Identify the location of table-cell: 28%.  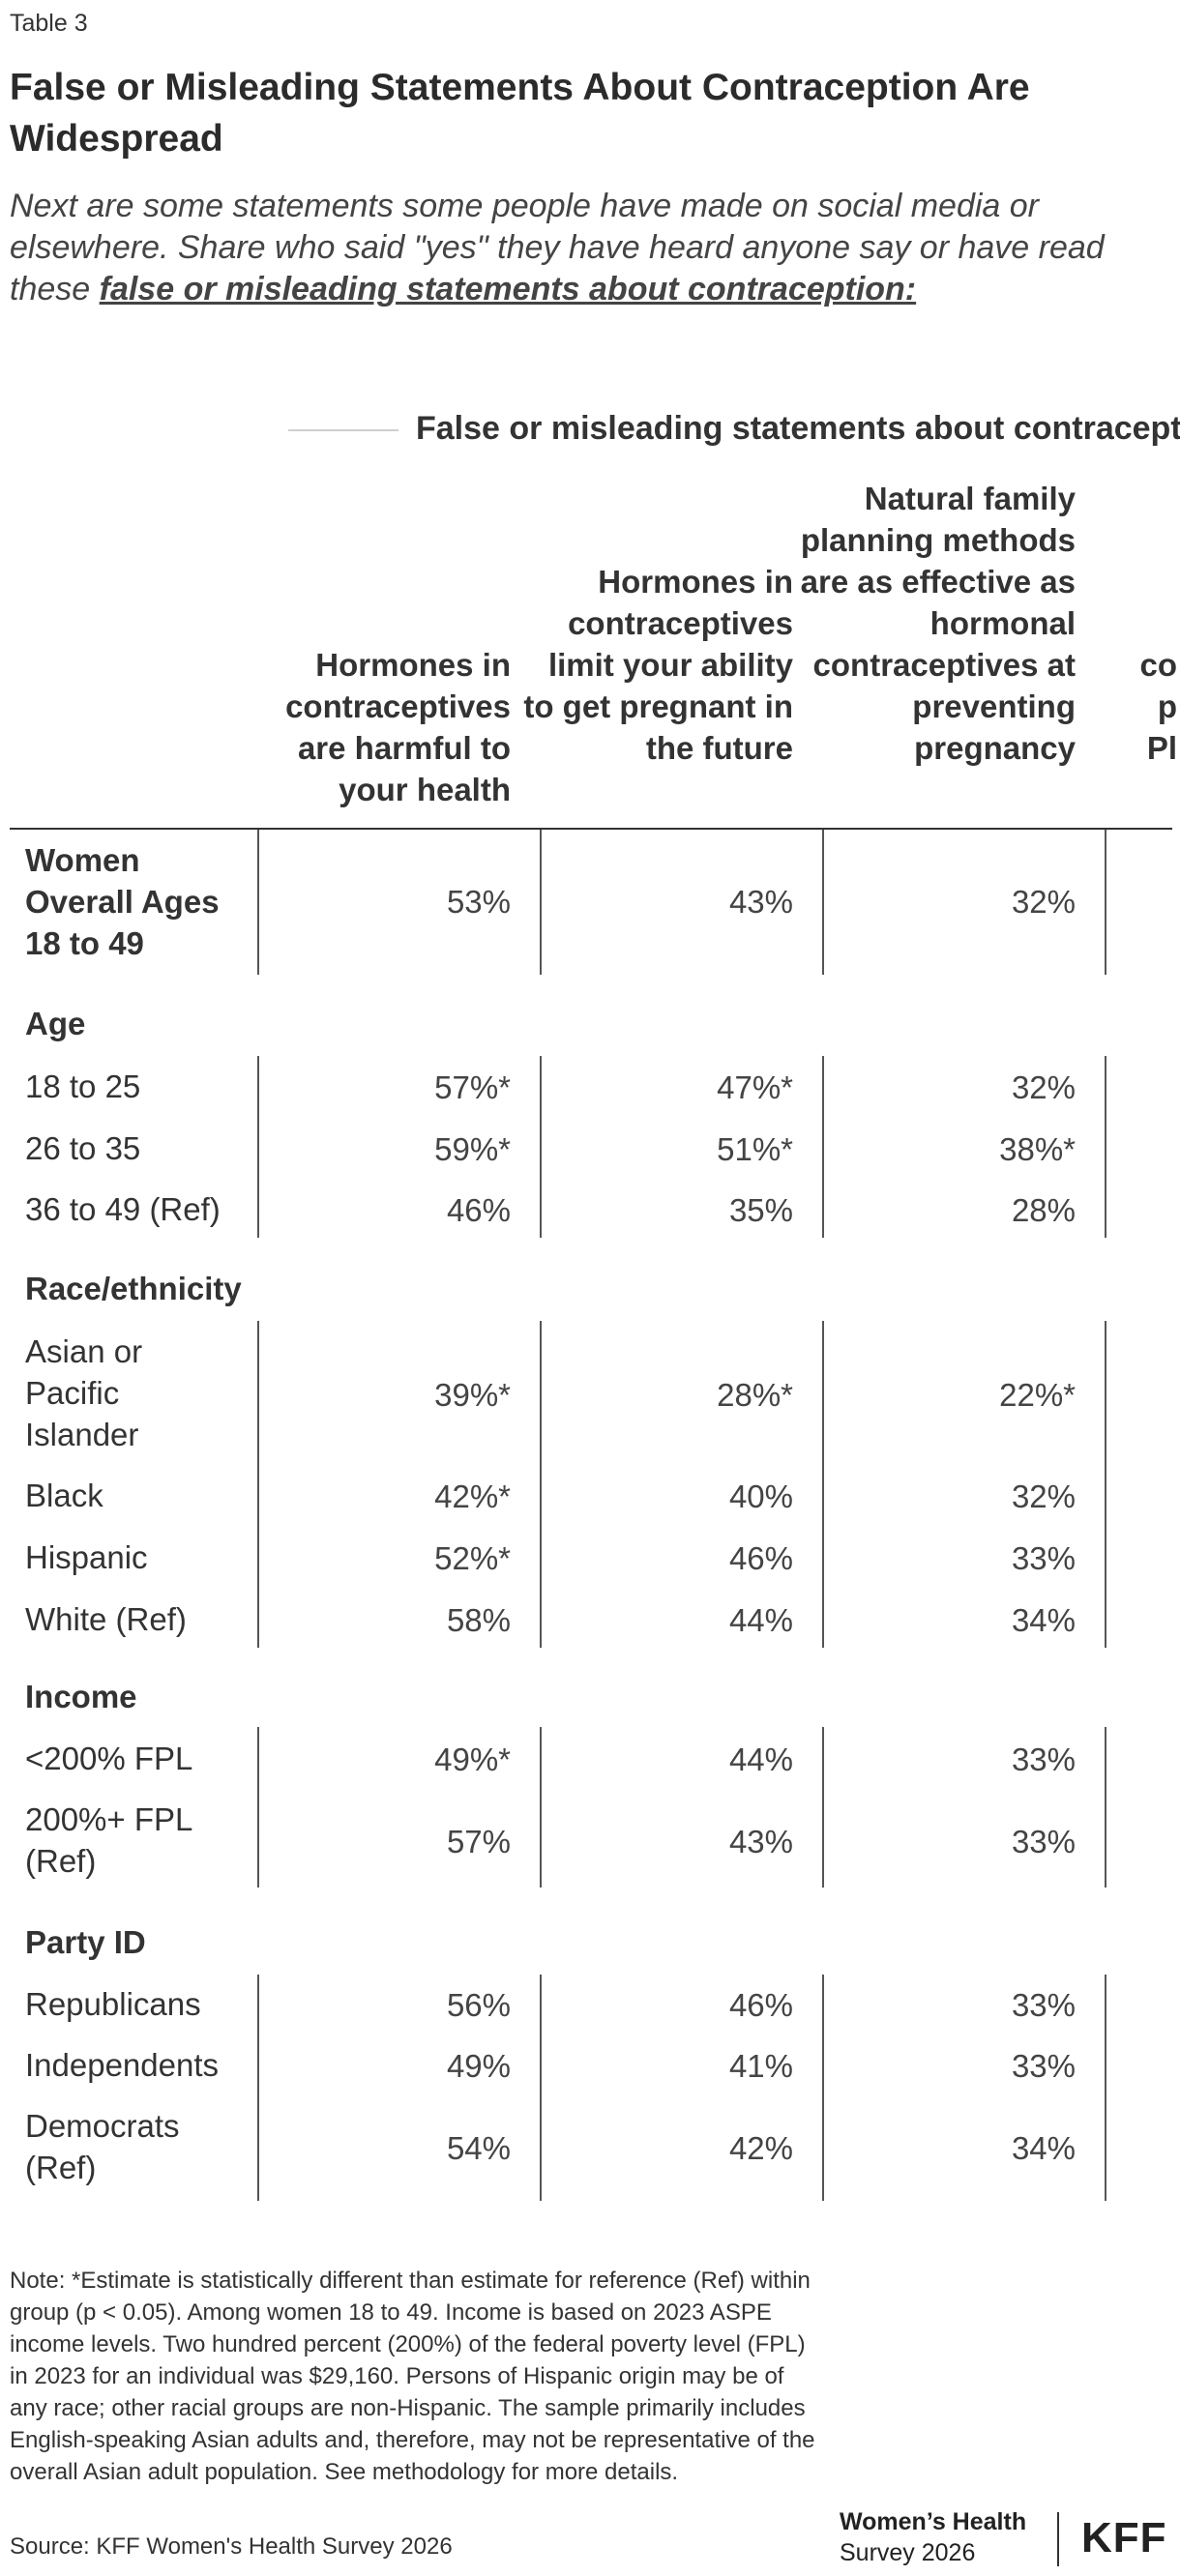
(1043, 1210).